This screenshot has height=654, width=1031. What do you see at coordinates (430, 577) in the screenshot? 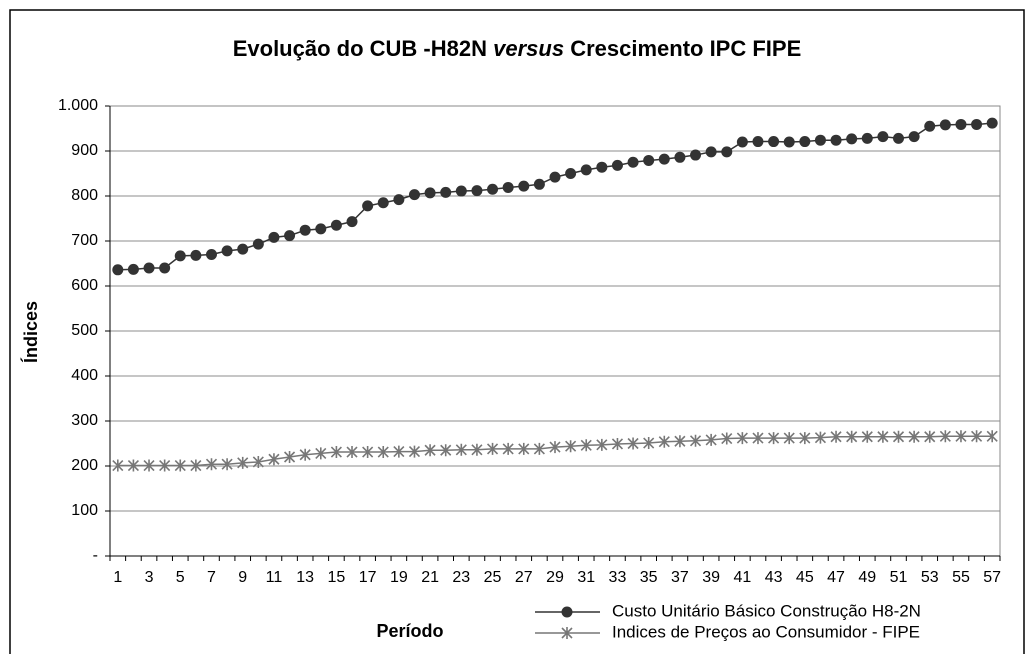
I see `x-tick-label: 21` at bounding box center [430, 577].